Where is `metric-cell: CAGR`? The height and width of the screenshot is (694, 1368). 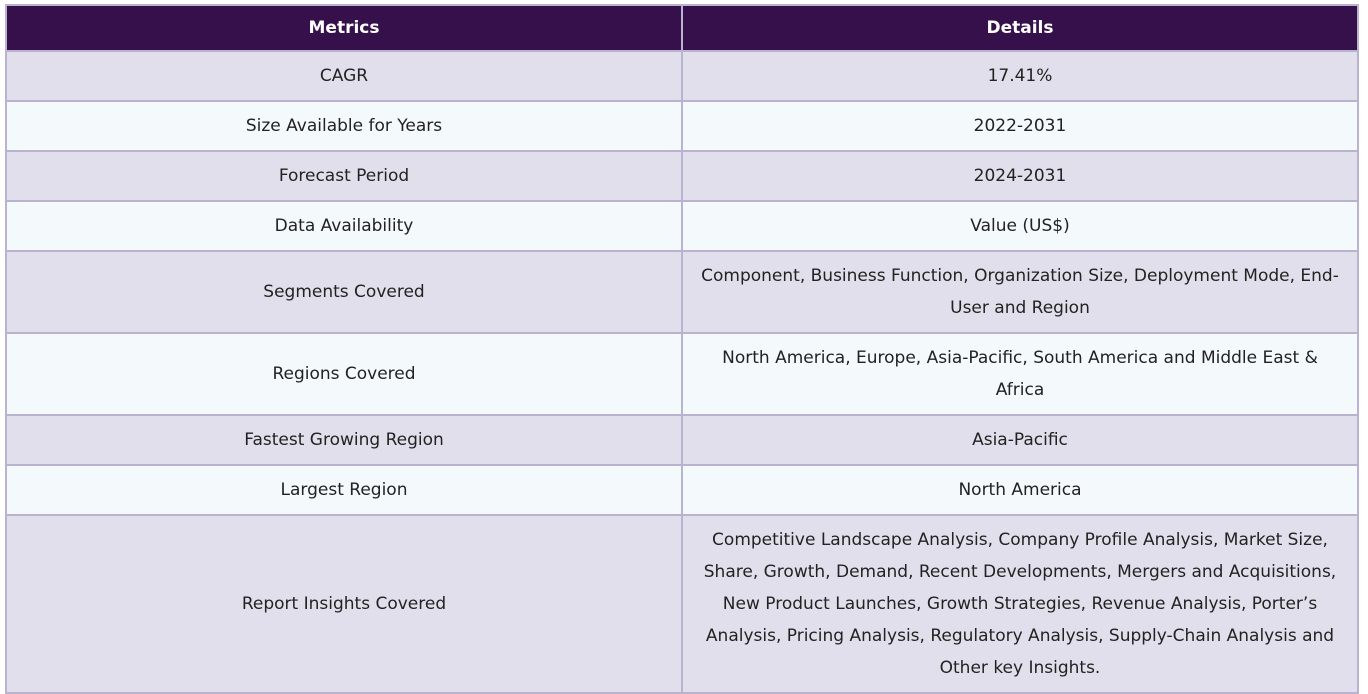 metric-cell: CAGR is located at coordinates (344, 76).